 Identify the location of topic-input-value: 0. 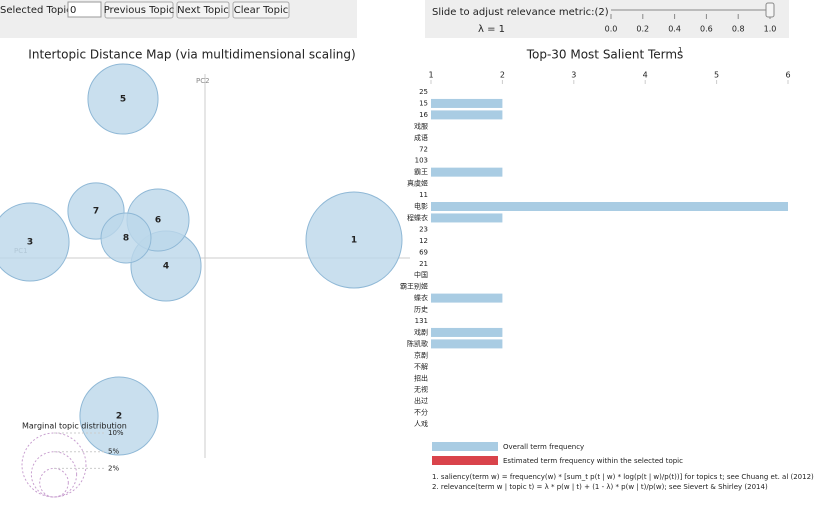
(73, 10).